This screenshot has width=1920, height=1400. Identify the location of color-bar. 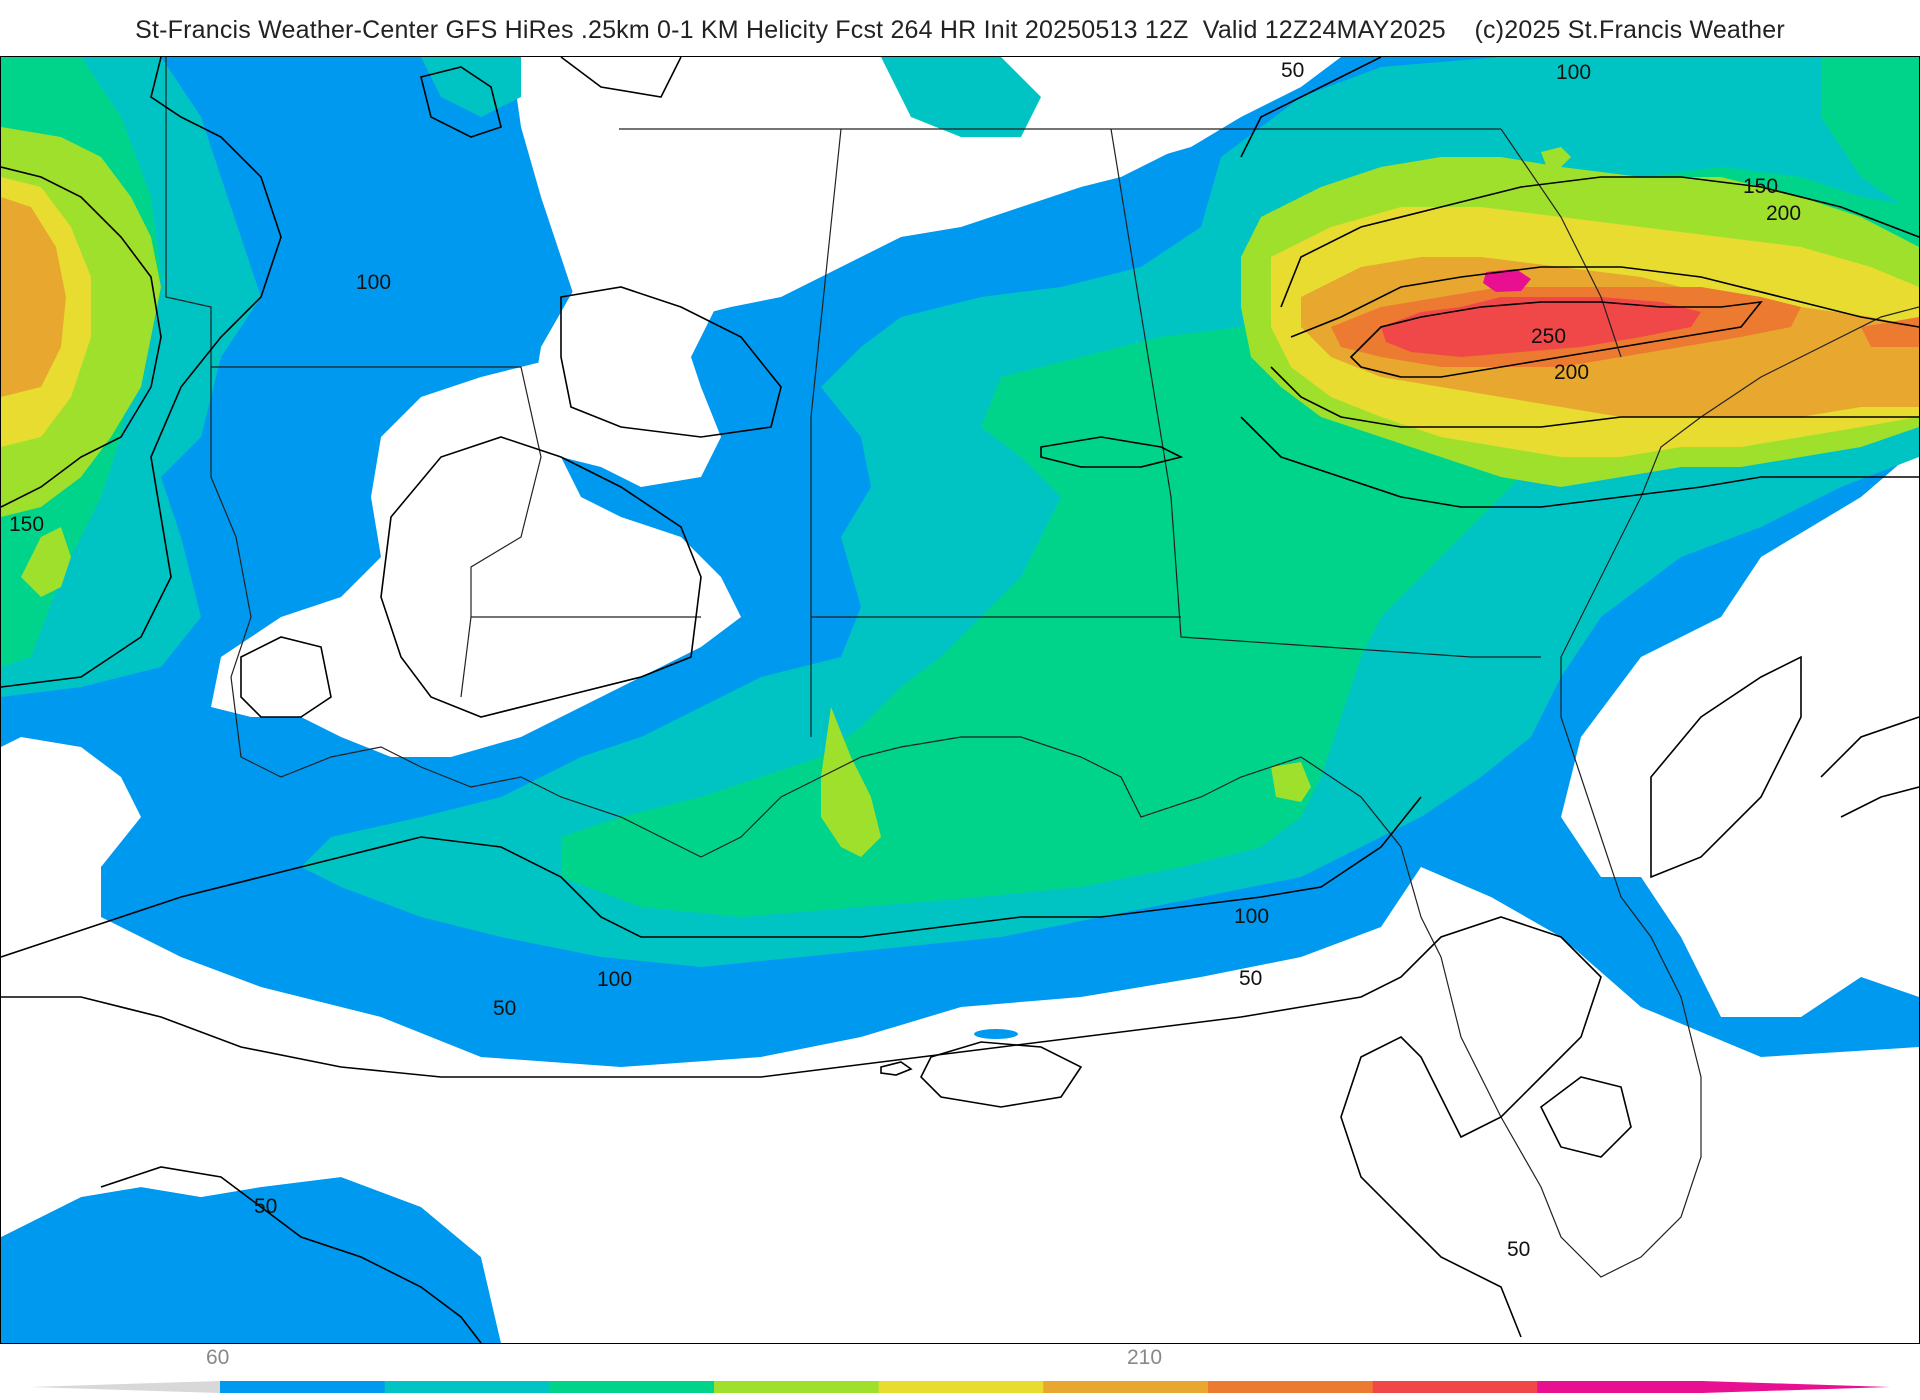
(960, 1387).